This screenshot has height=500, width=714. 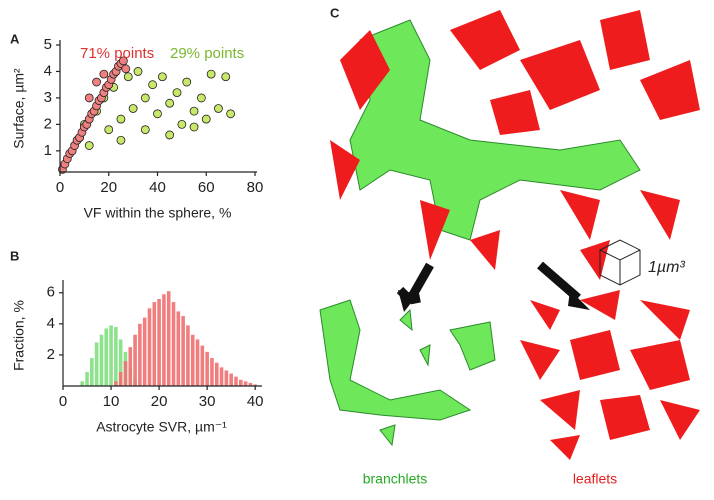 What do you see at coordinates (407, 373) in the screenshot?
I see `rendering-branchlets` at bounding box center [407, 373].